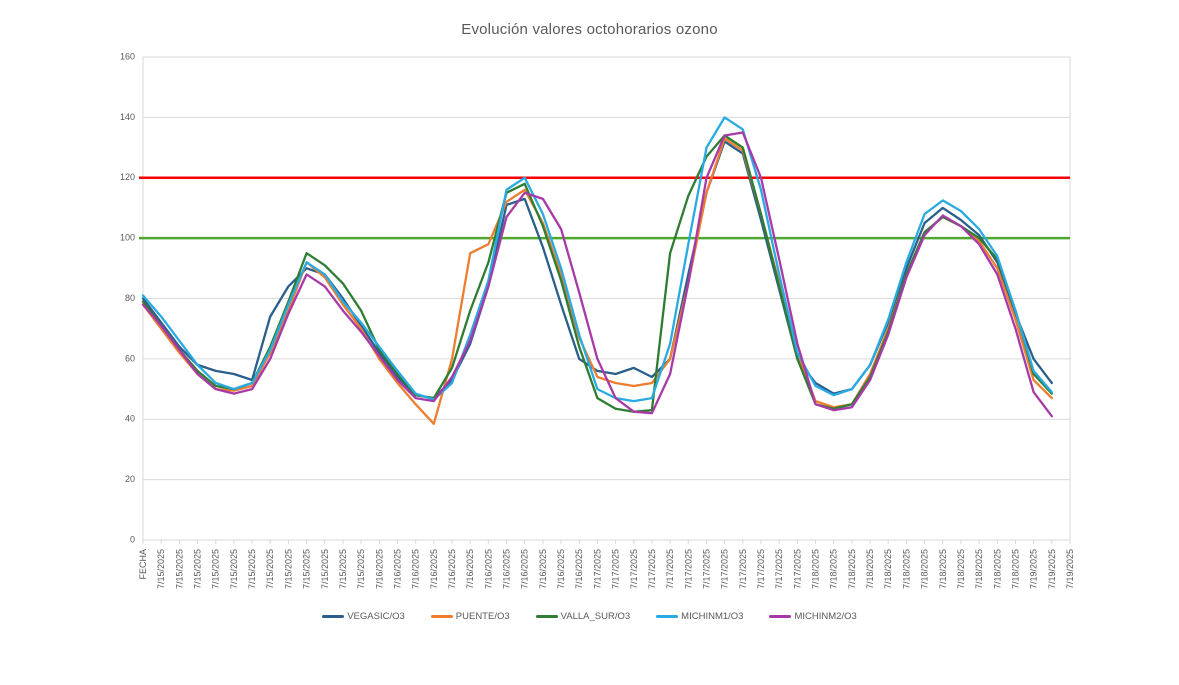 This screenshot has height=685, width=1179. I want to click on chart-title: Evolución valores octohorarios ozono, so click(589, 29).